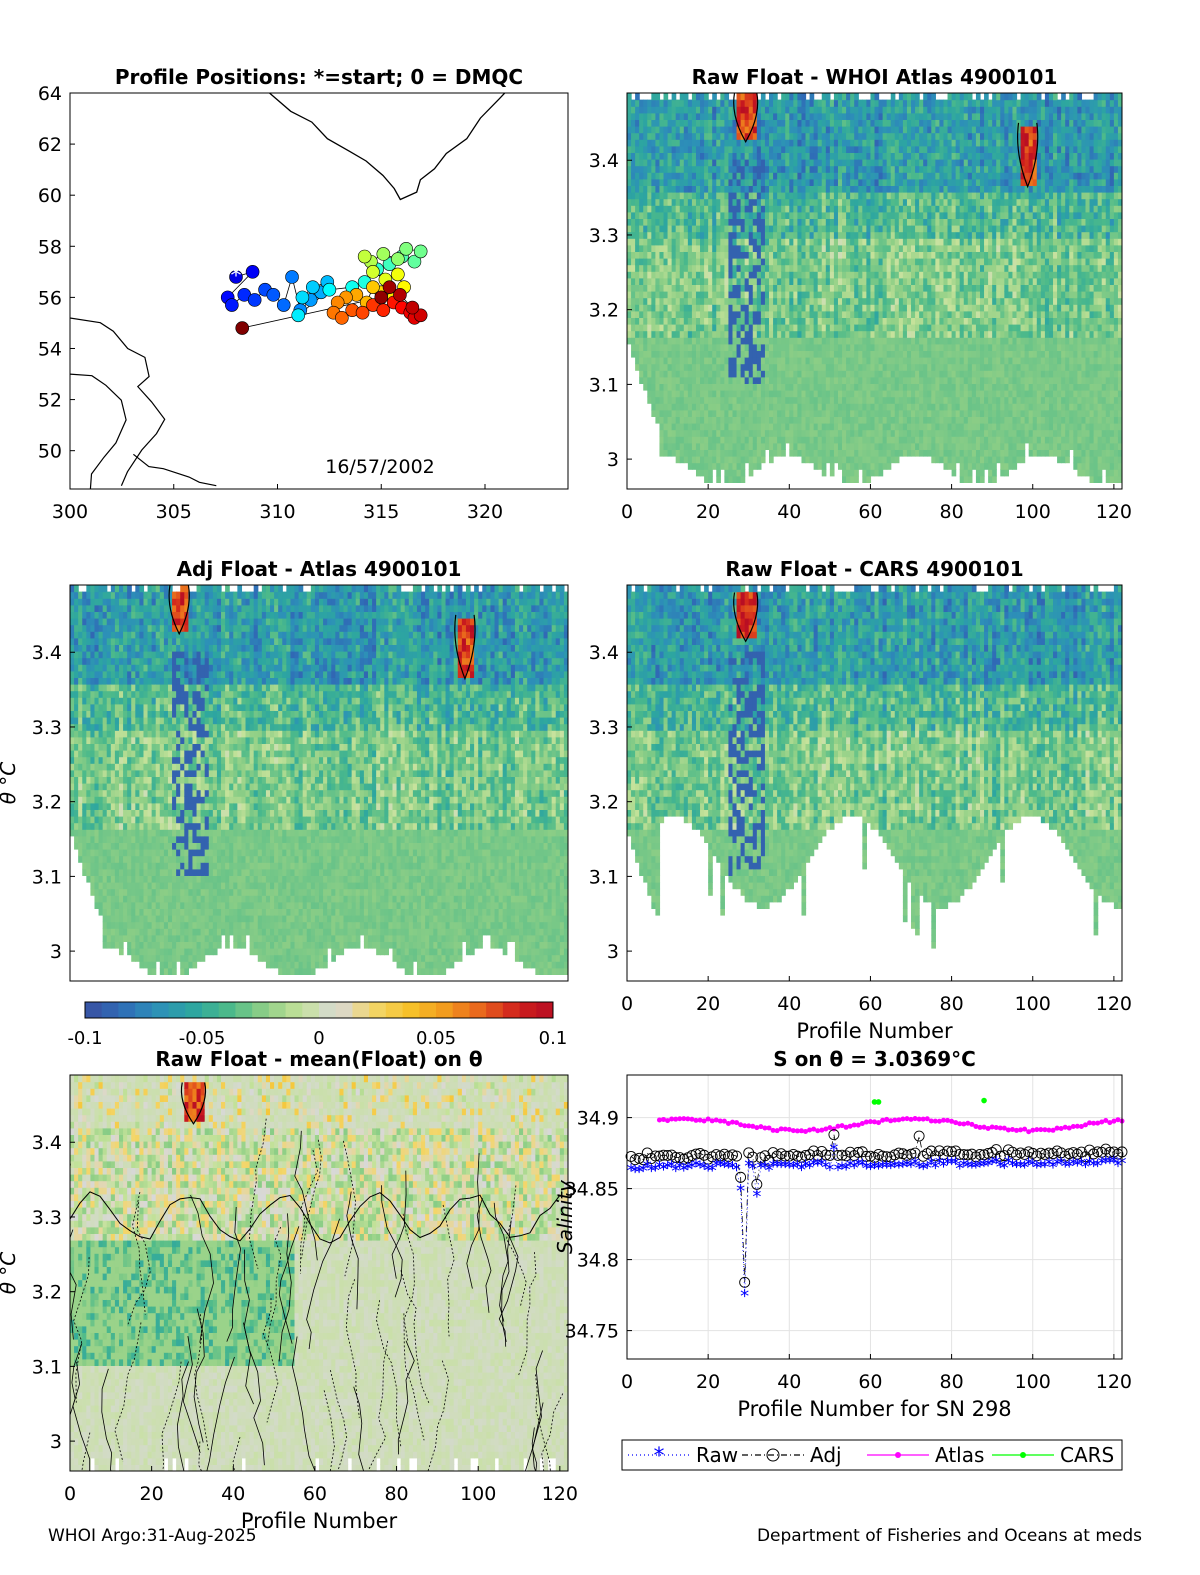 This screenshot has height=1575, width=1200. I want to click on colorbar-tick-label: -0.05, so click(202, 1038).